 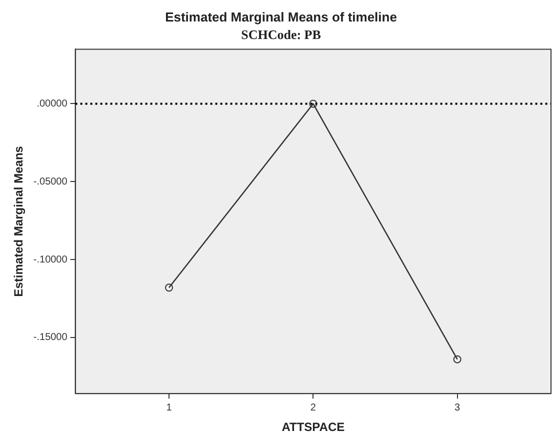 What do you see at coordinates (50, 260) in the screenshot?
I see `y-tick-label: -.10000` at bounding box center [50, 260].